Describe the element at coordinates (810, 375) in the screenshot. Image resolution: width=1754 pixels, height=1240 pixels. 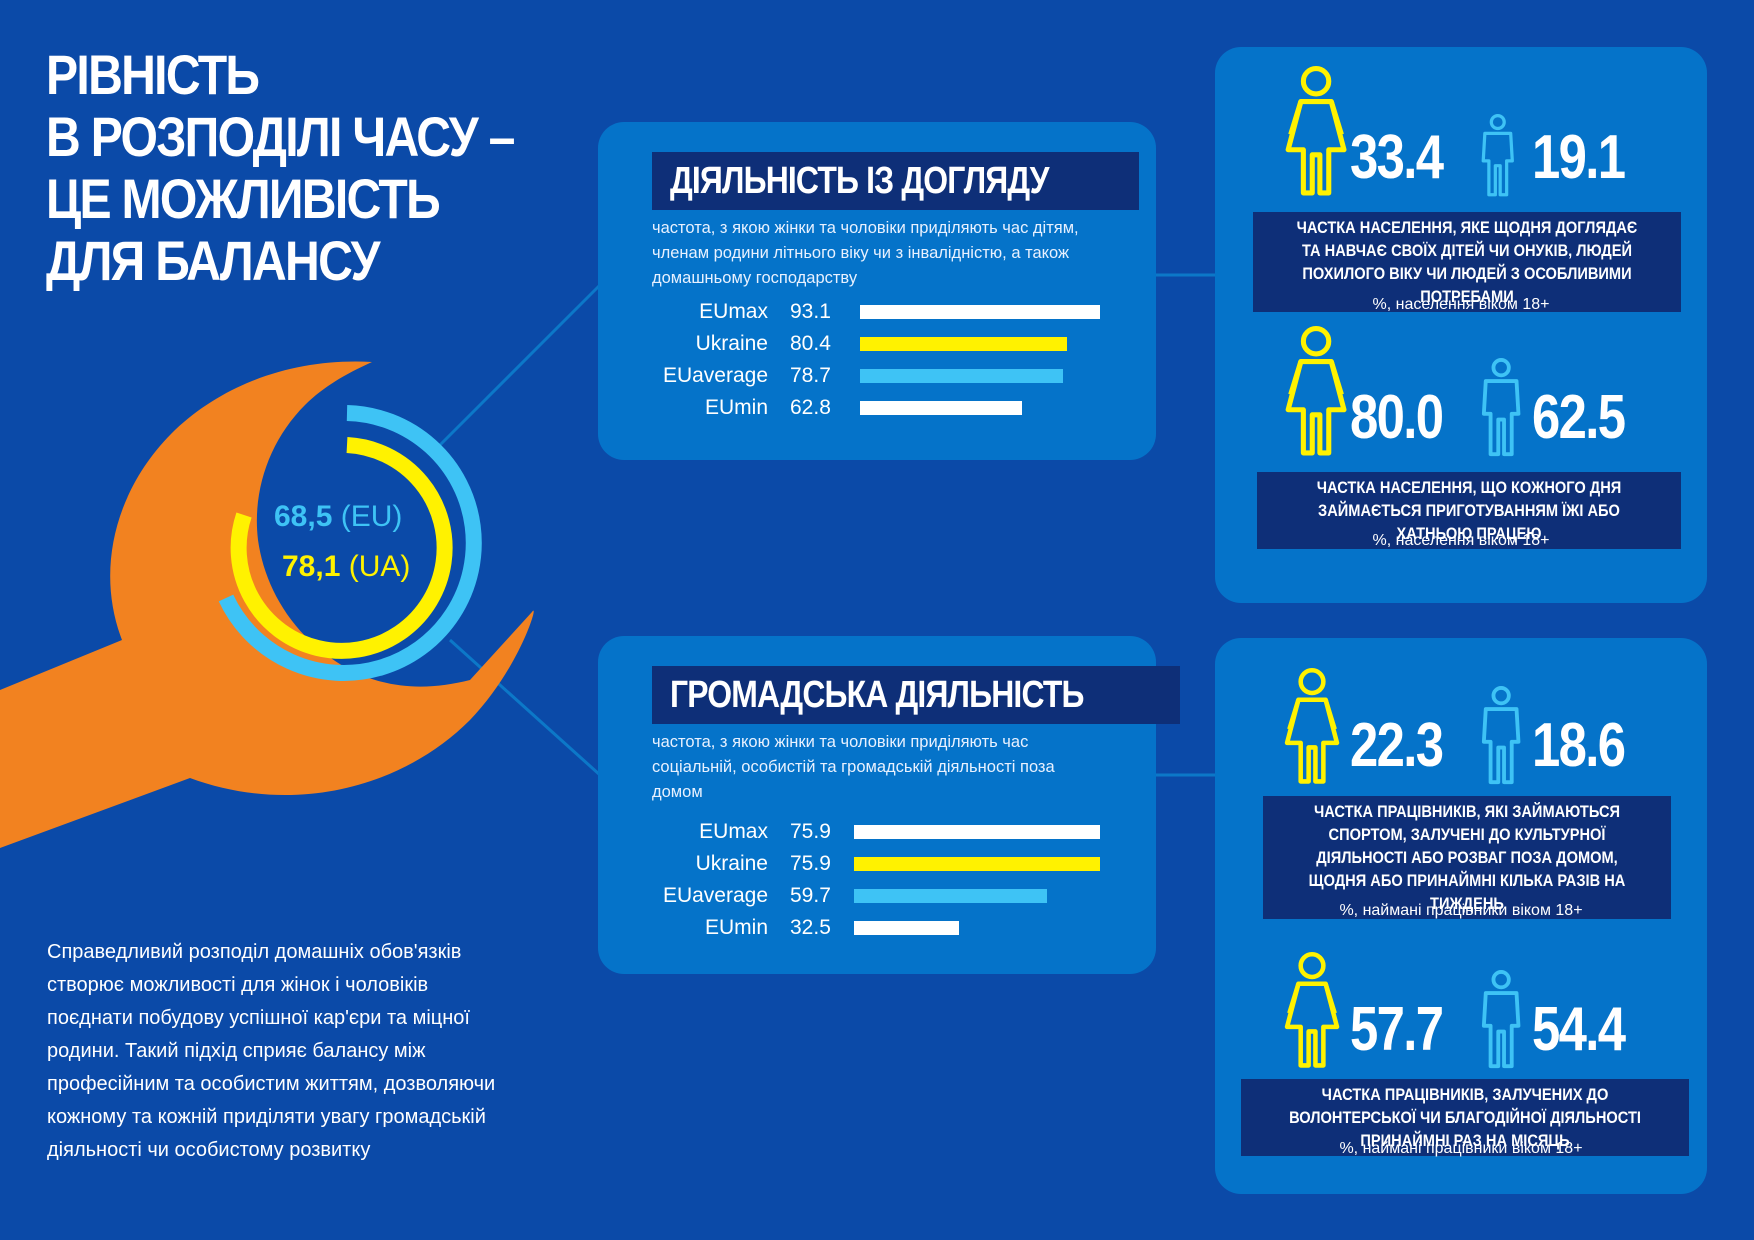
I see `bar-value-euaverage: 78.7` at that location.